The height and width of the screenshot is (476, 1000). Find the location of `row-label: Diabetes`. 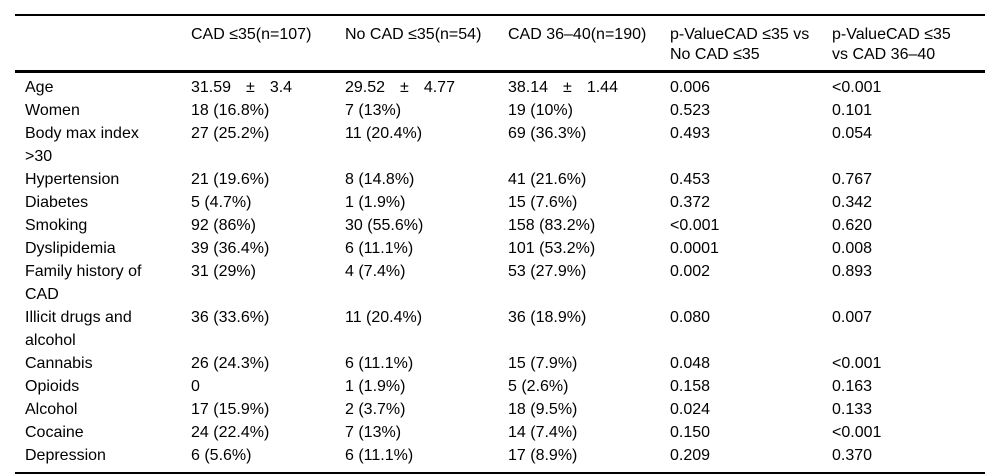

row-label: Diabetes is located at coordinates (103, 202).